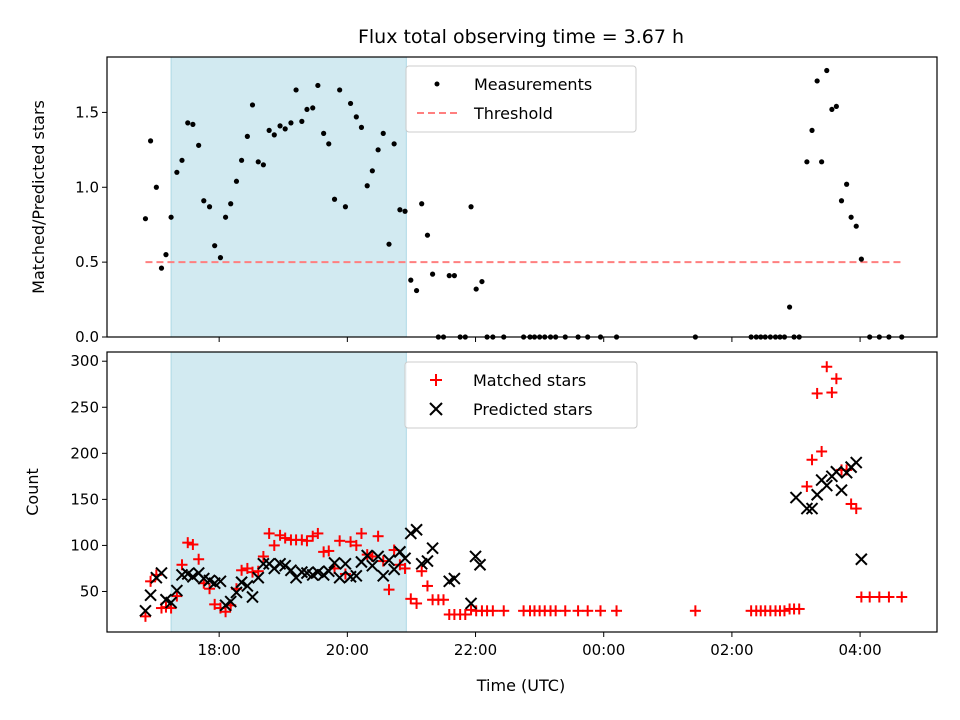  What do you see at coordinates (87, 112) in the screenshot?
I see `y-tick-label: 1.5` at bounding box center [87, 112].